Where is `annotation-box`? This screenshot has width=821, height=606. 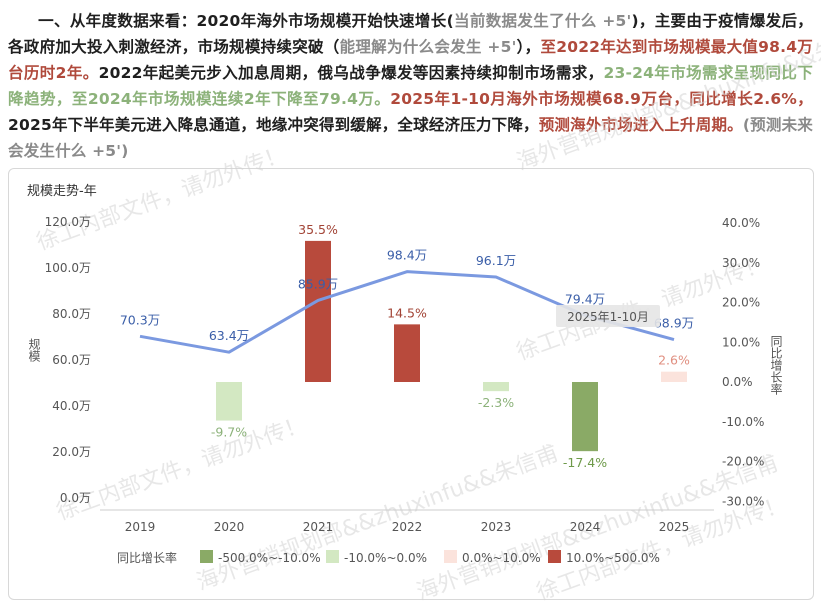 annotation-box is located at coordinates (608, 316).